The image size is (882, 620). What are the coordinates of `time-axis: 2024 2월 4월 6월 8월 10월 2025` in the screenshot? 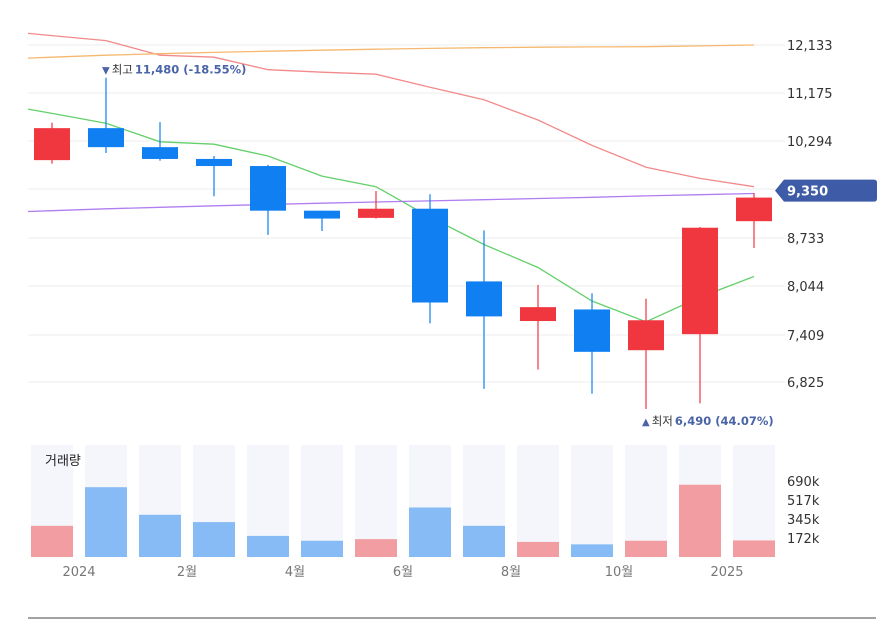 It's located at (402, 572).